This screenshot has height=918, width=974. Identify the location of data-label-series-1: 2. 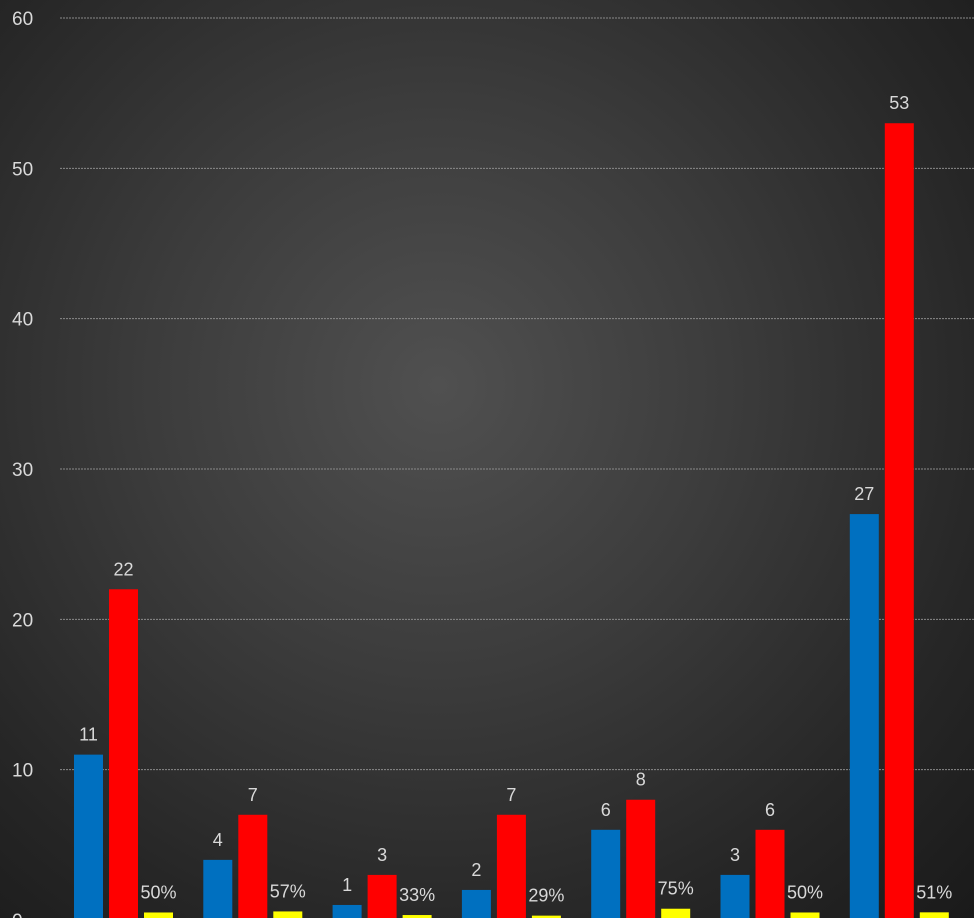
(476, 870).